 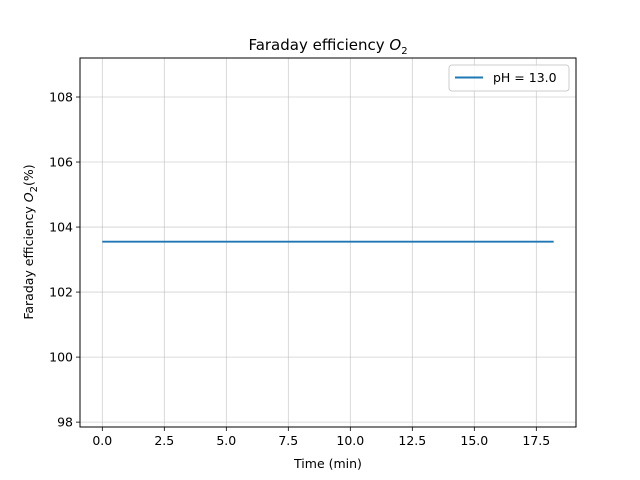 What do you see at coordinates (474, 440) in the screenshot?
I see `x-tick-label: 15.0` at bounding box center [474, 440].